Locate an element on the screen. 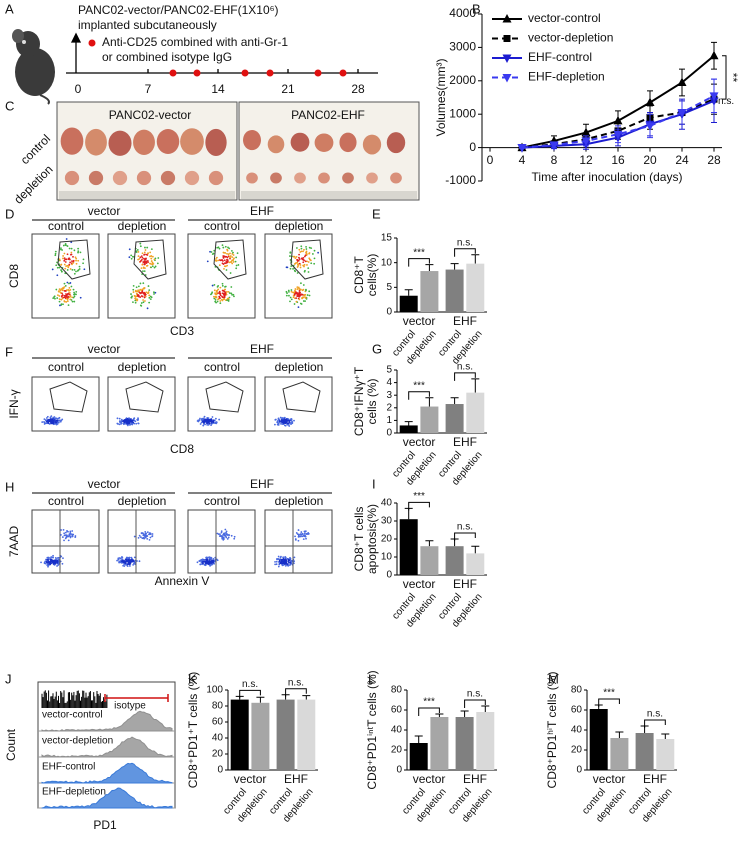 The height and width of the screenshot is (843, 738). y-tick-label: 10 is located at coordinates (387, 262).